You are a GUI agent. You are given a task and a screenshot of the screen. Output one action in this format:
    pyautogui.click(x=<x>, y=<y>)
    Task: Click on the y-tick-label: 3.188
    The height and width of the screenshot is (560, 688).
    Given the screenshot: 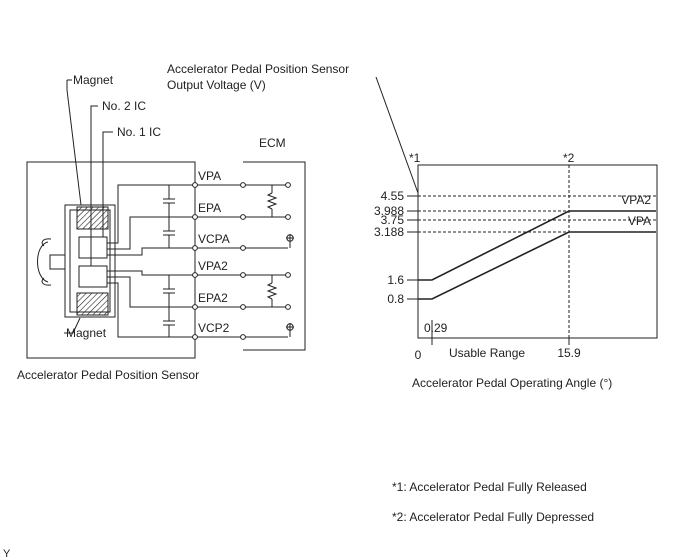 What is the action you would take?
    pyautogui.click(x=389, y=232)
    